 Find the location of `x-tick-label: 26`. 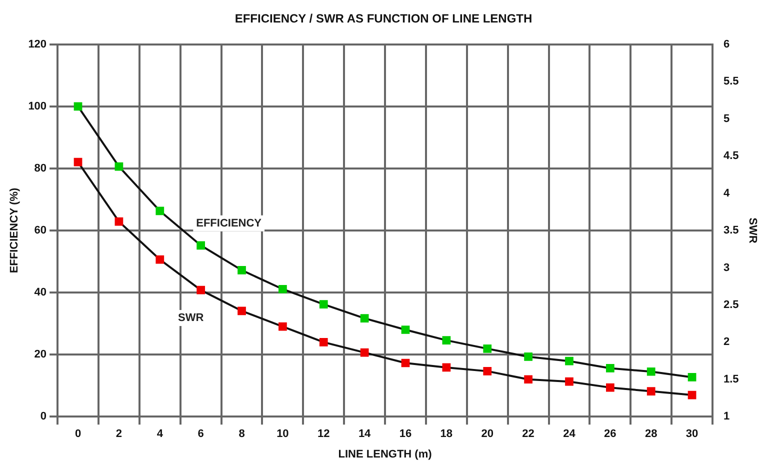

x-tick-label: 26 is located at coordinates (610, 434).